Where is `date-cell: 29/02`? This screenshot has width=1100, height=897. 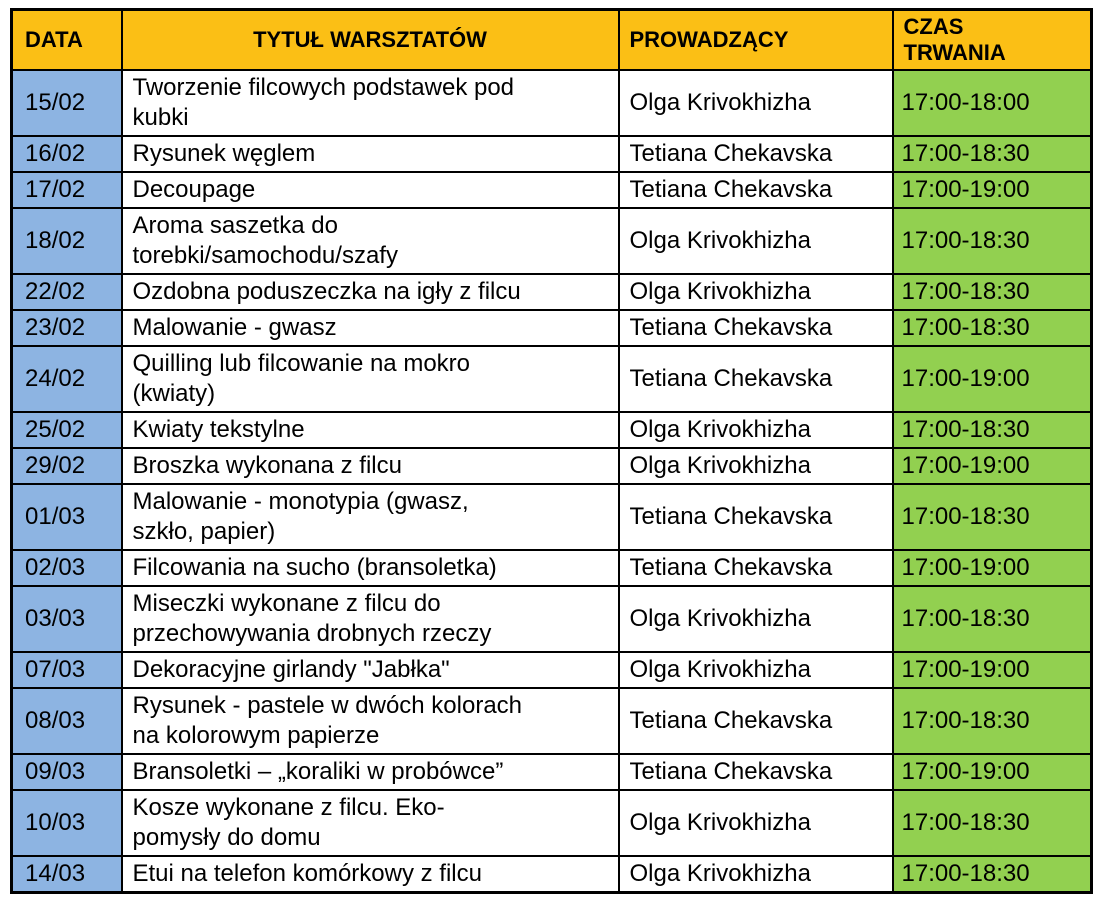
date-cell: 29/02 is located at coordinates (66, 466).